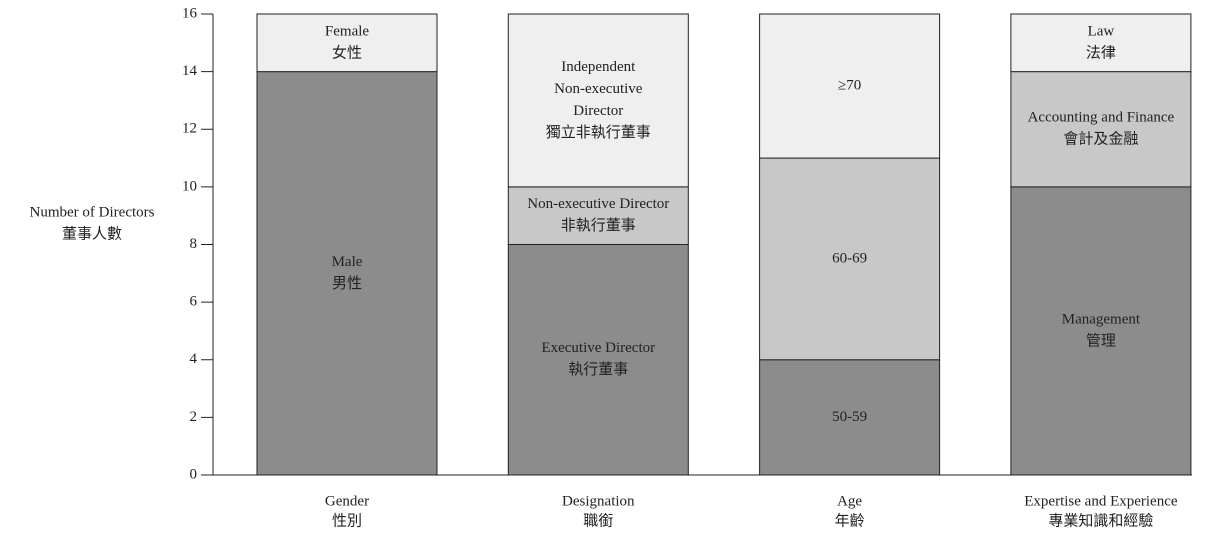  What do you see at coordinates (194, 244) in the screenshot?
I see `y-tick-label: 8` at bounding box center [194, 244].